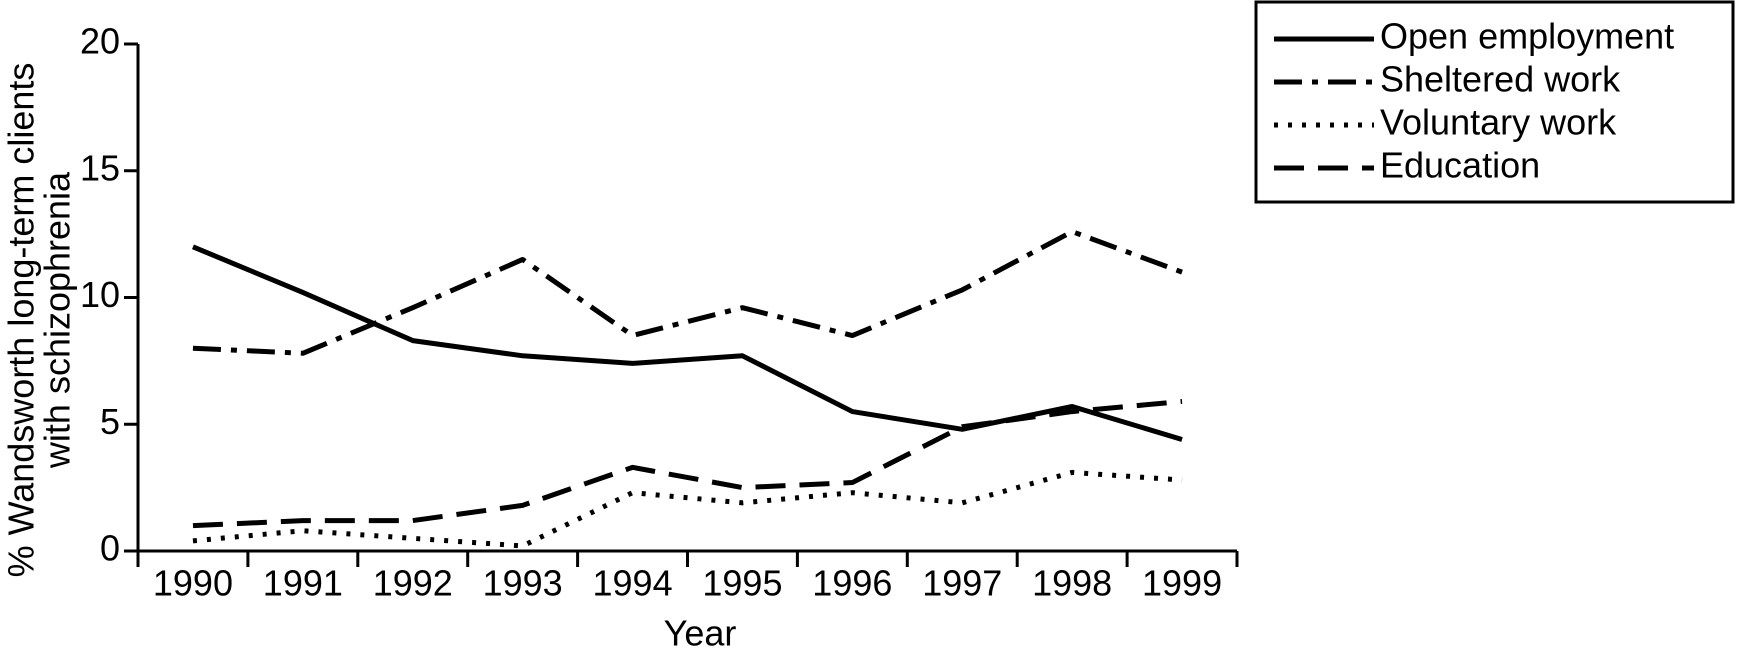 The width and height of the screenshot is (1737, 653). Describe the element at coordinates (100, 41) in the screenshot. I see `y-tick-label: 20` at that location.